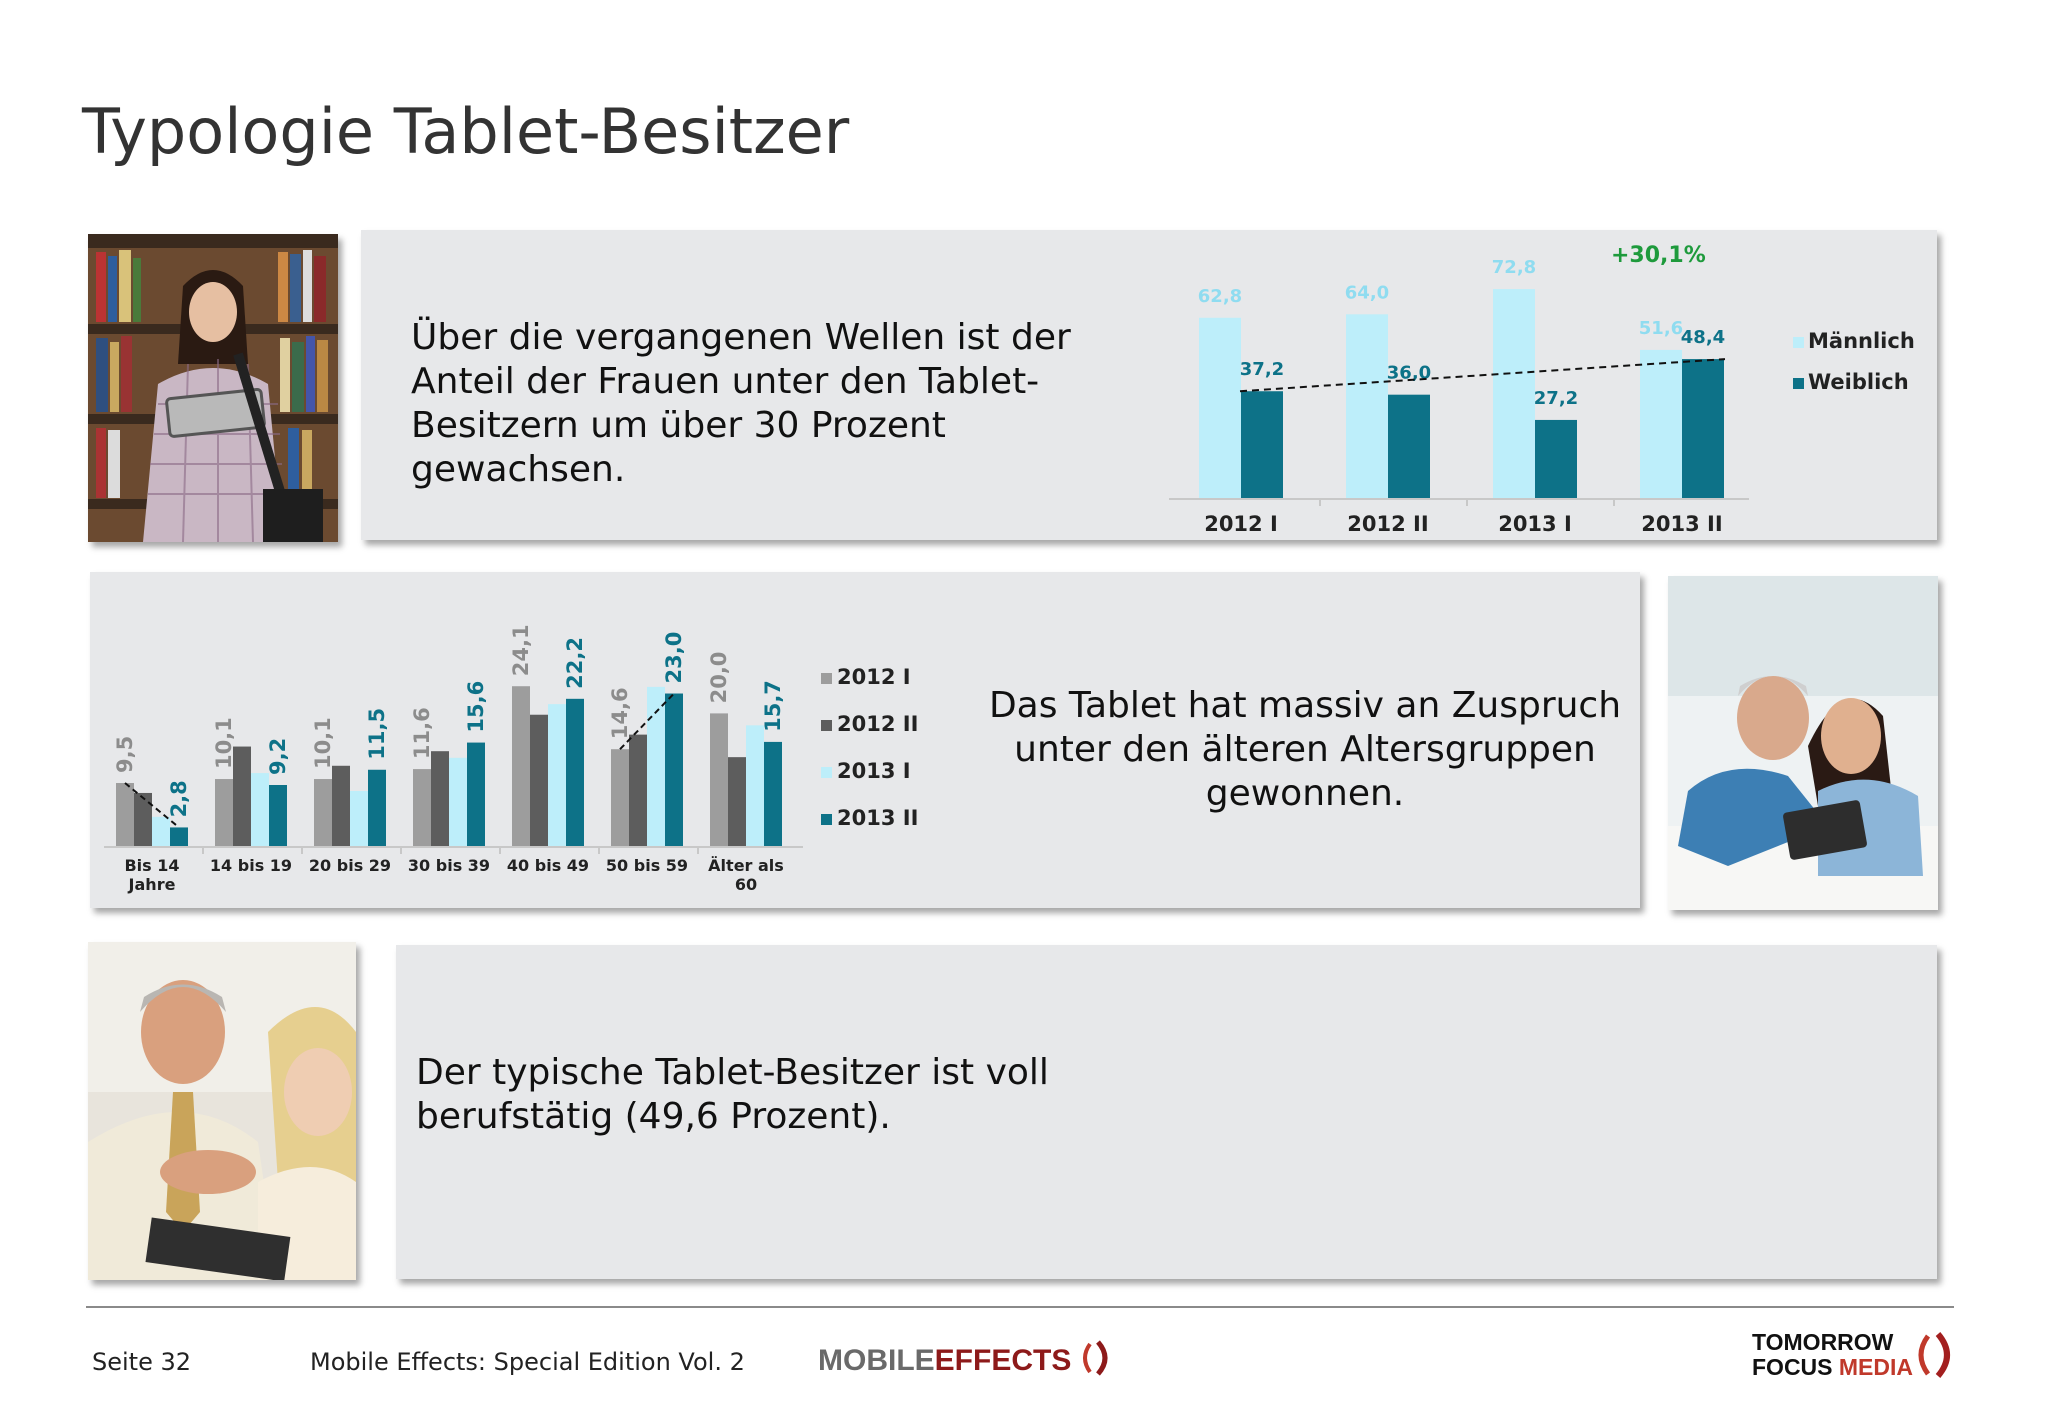  Describe the element at coordinates (877, 724) in the screenshot. I see `legend-label: 2012 II` at that location.